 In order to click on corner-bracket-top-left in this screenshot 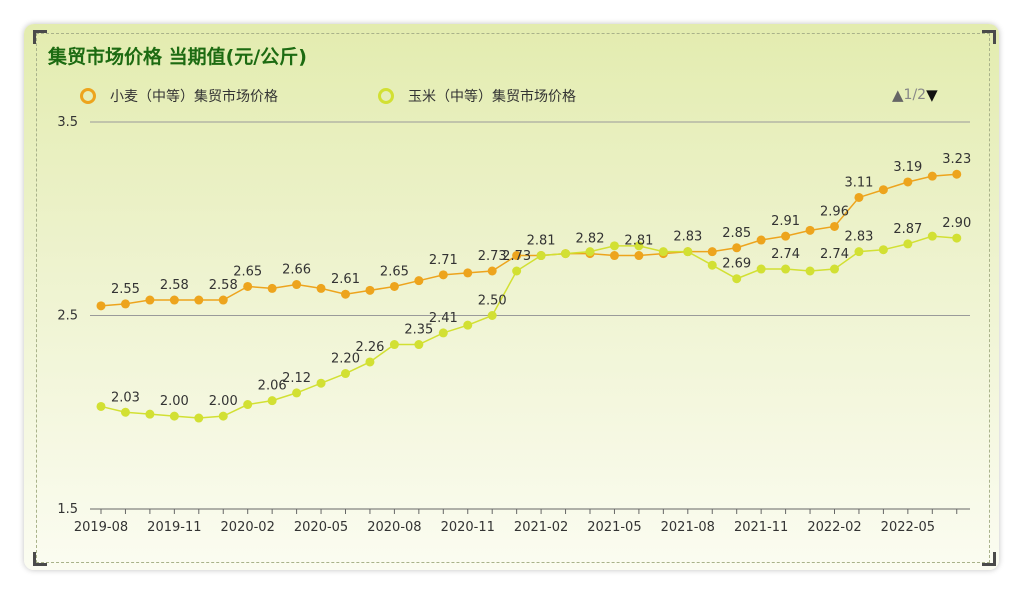, I will do `click(40, 37)`.